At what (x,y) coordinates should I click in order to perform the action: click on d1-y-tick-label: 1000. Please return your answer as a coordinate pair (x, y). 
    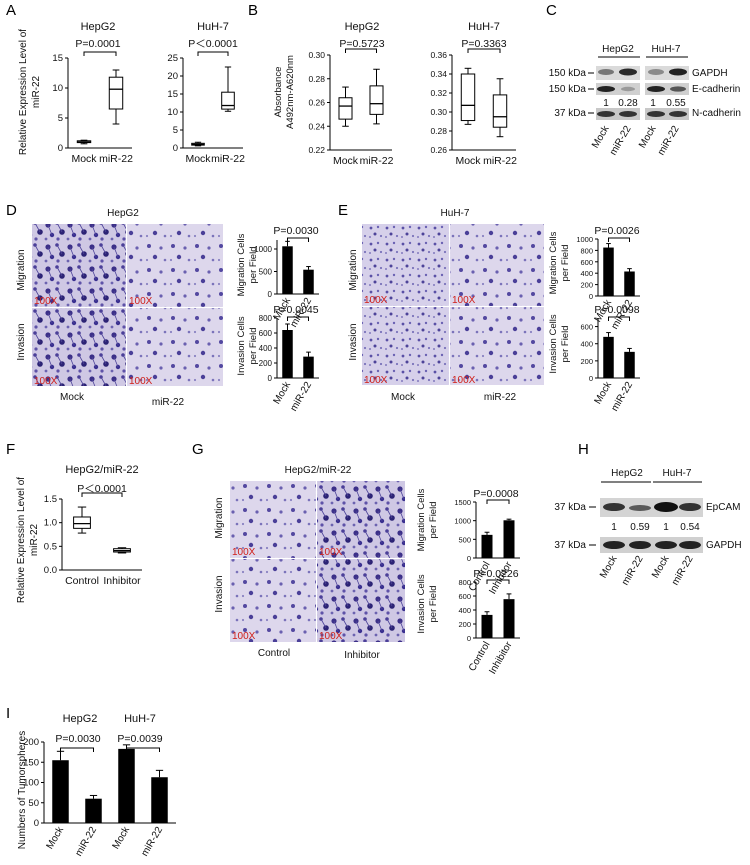
    Looking at the image, I should click on (263, 249).